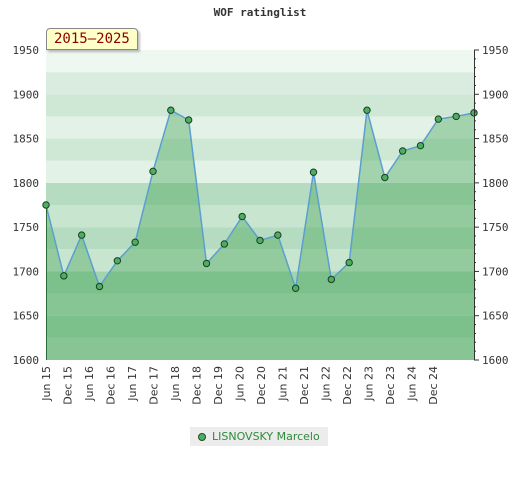  I want to click on y-tick-label-right: 1600, so click(495, 360).